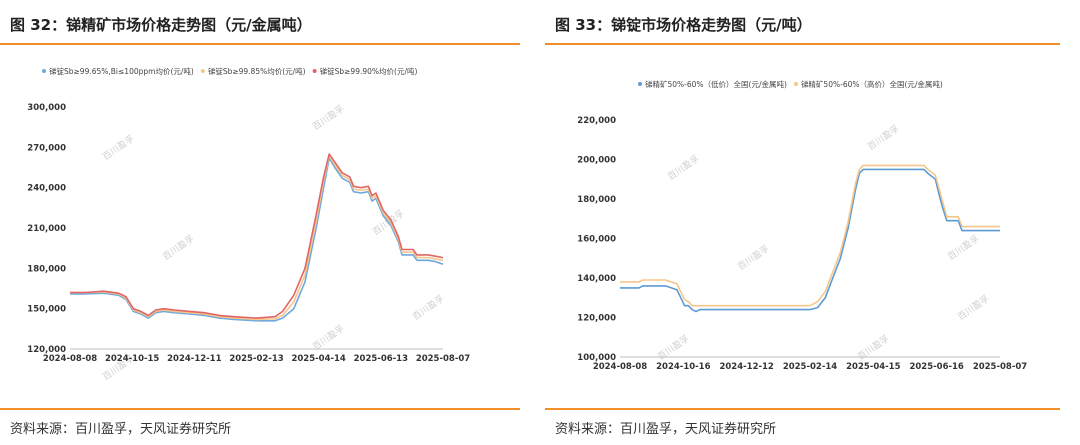 This screenshot has height=445, width=1080. What do you see at coordinates (161, 25) in the screenshot?
I see `figure-32-title: 图 32：锑精矿市场价格走势图（元/金属吨）` at bounding box center [161, 25].